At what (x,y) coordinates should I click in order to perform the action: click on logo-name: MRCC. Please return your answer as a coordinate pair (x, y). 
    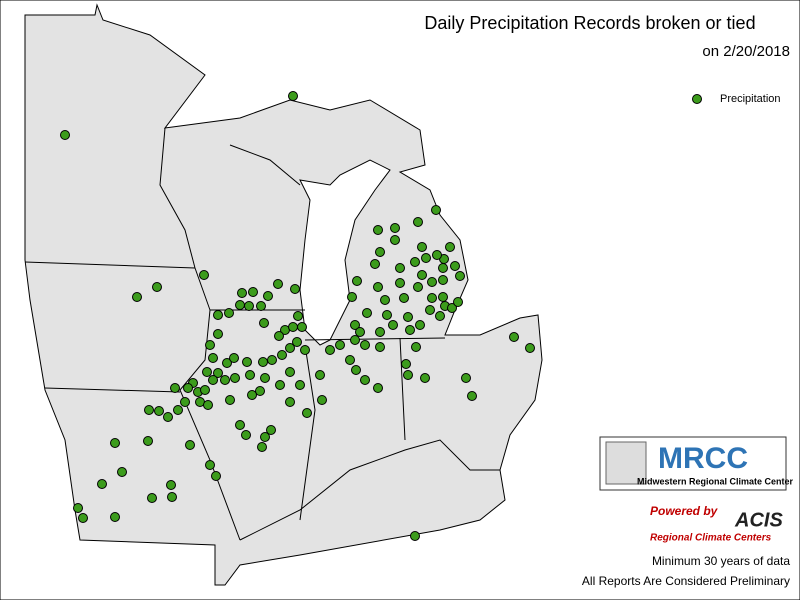
    Looking at the image, I should click on (703, 458).